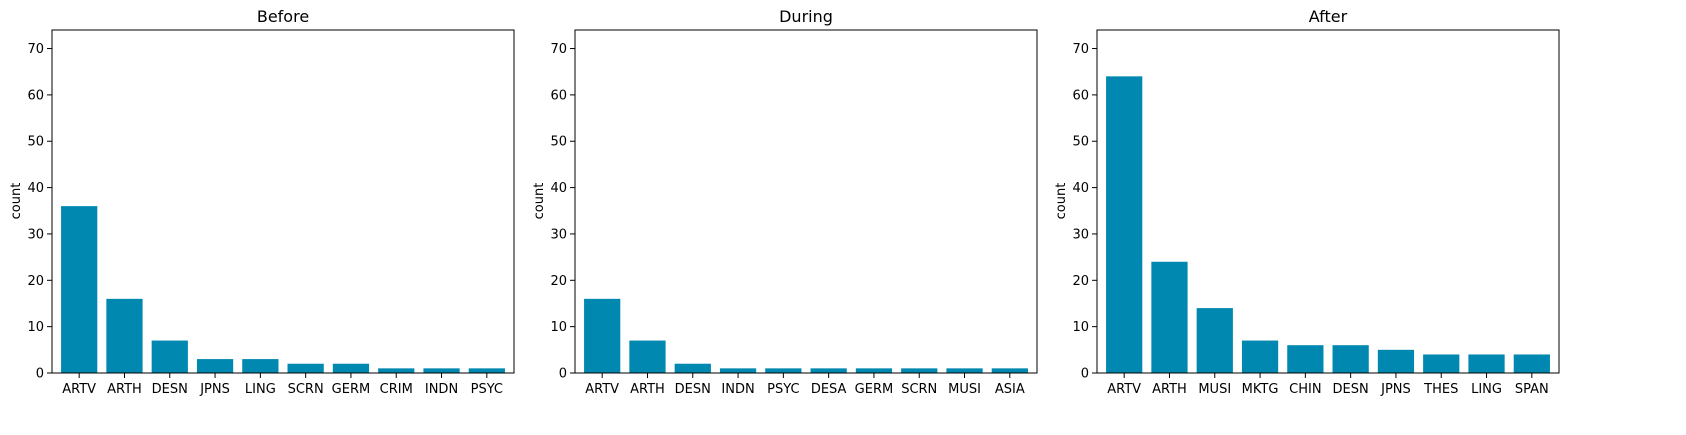  What do you see at coordinates (1350, 359) in the screenshot?
I see `bar-after-desn` at bounding box center [1350, 359].